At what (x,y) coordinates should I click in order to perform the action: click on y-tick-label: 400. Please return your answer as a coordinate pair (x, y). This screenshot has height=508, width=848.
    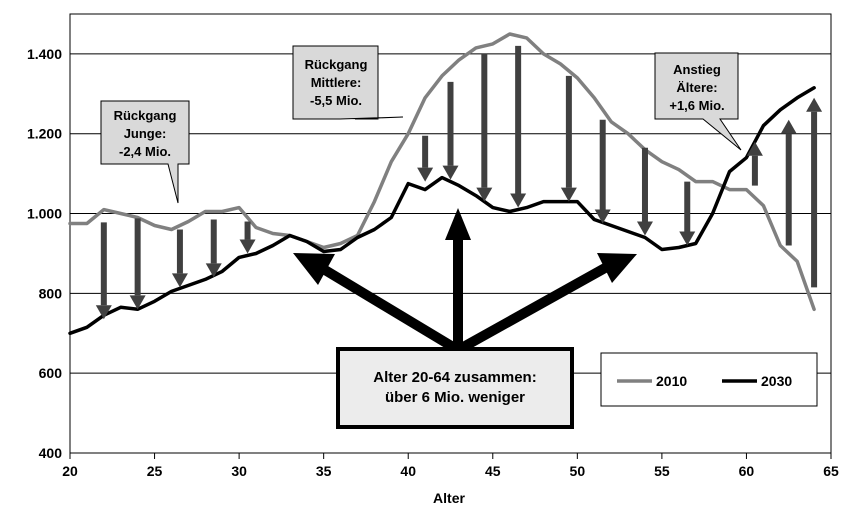
    Looking at the image, I should click on (51, 453).